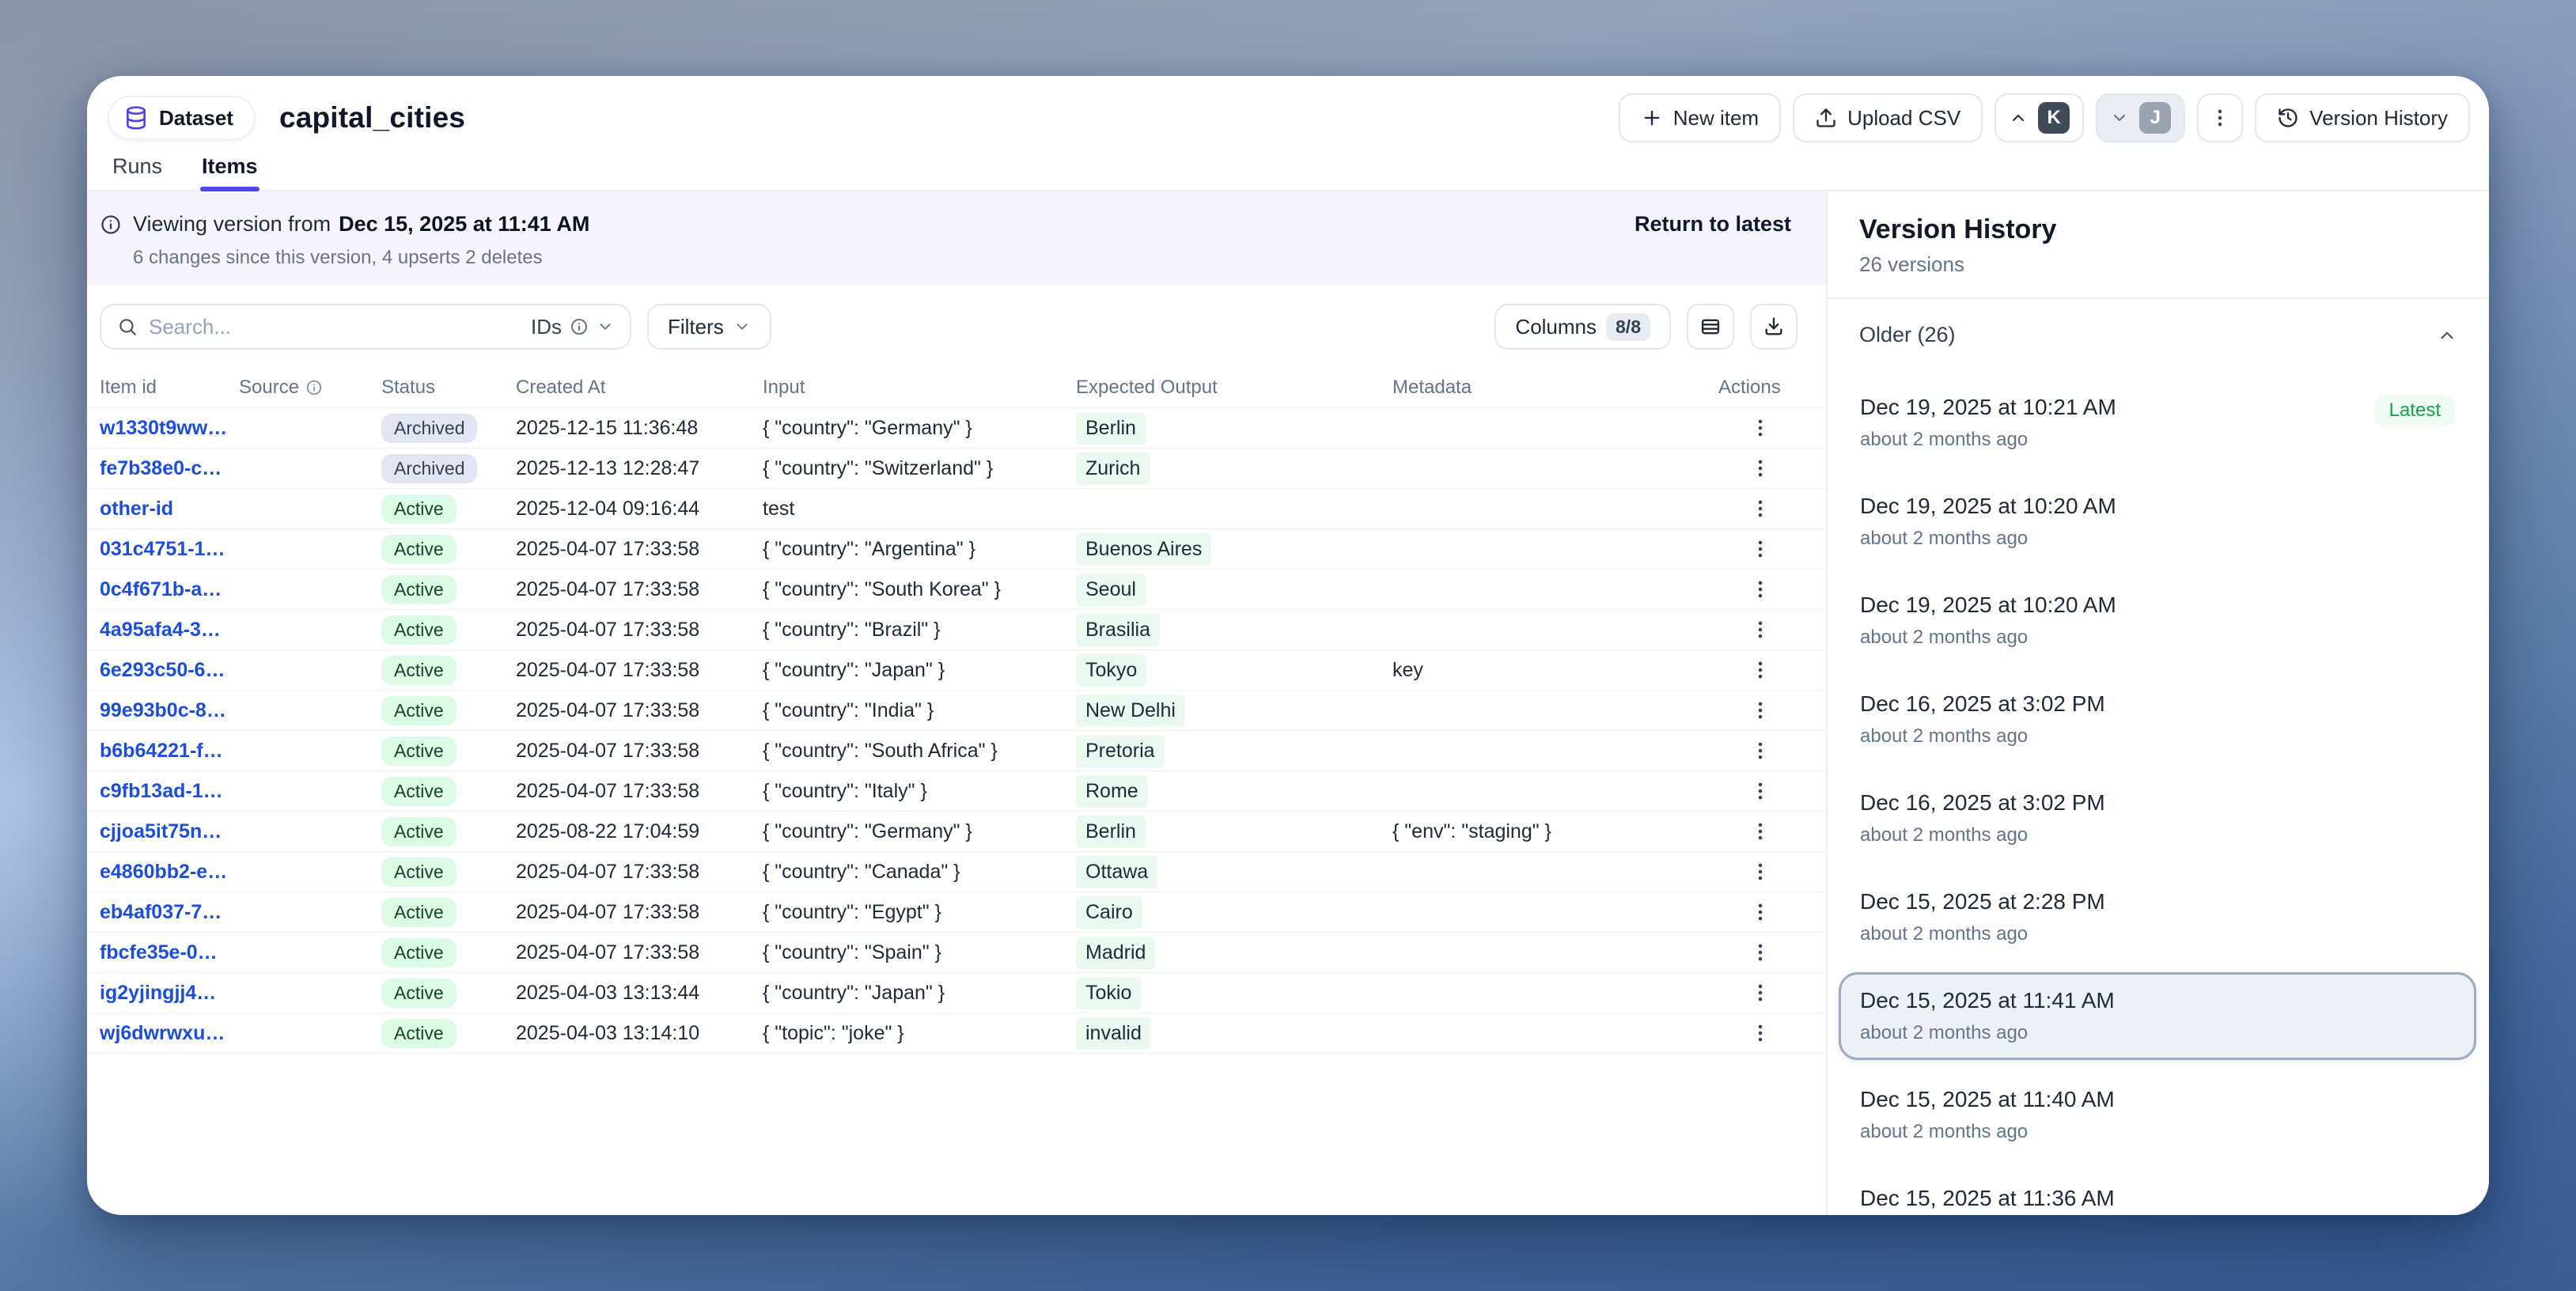 This screenshot has width=2576, height=1291. Describe the element at coordinates (1907, 334) in the screenshot. I see `older-group-label: Older (26)` at that location.